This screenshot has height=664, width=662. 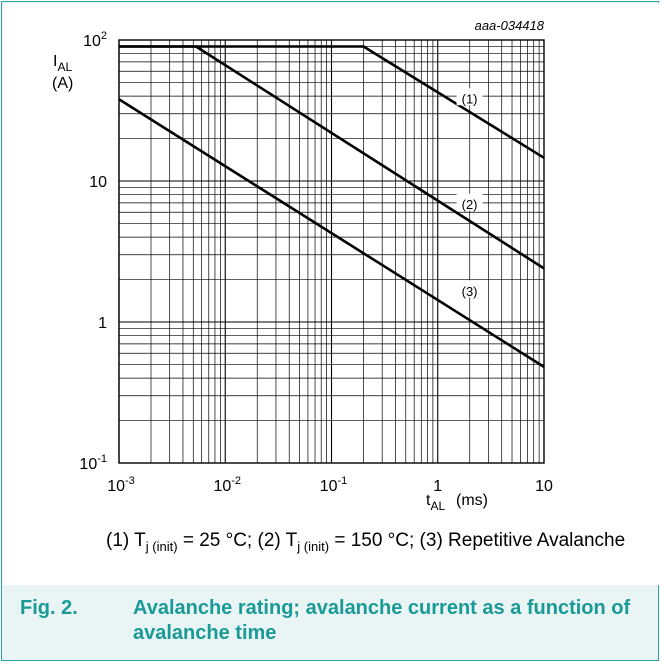 I want to click on series-label-3: (3), so click(x=470, y=291).